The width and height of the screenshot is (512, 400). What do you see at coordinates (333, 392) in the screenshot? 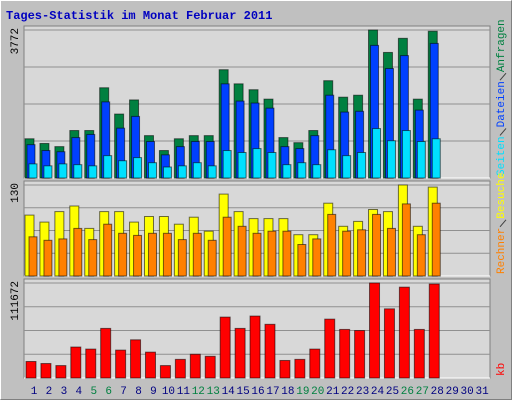
I see `x-tick-label: 21` at bounding box center [333, 392].